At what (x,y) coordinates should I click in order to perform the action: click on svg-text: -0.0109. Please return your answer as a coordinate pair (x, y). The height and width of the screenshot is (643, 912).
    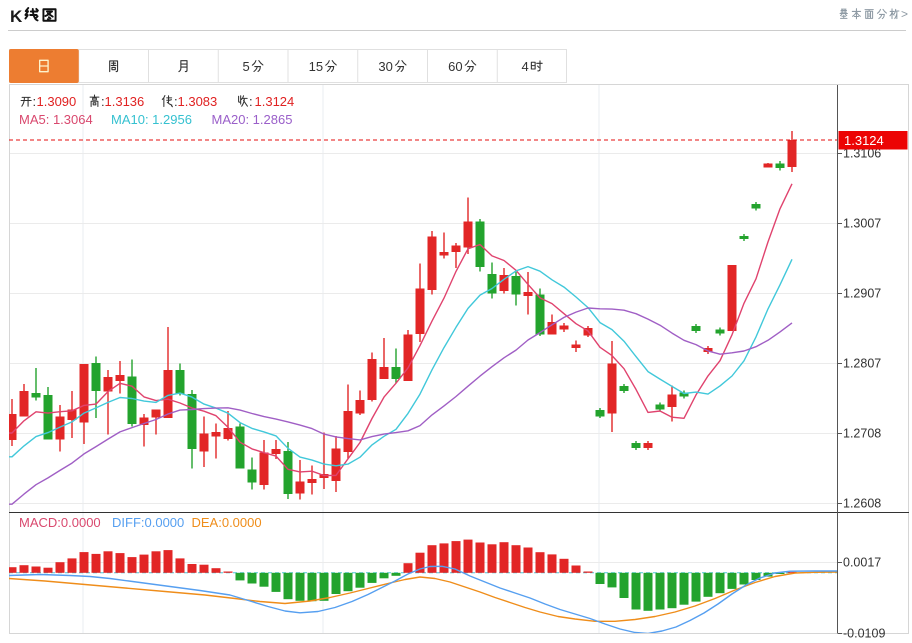
    Looking at the image, I should click on (864, 634).